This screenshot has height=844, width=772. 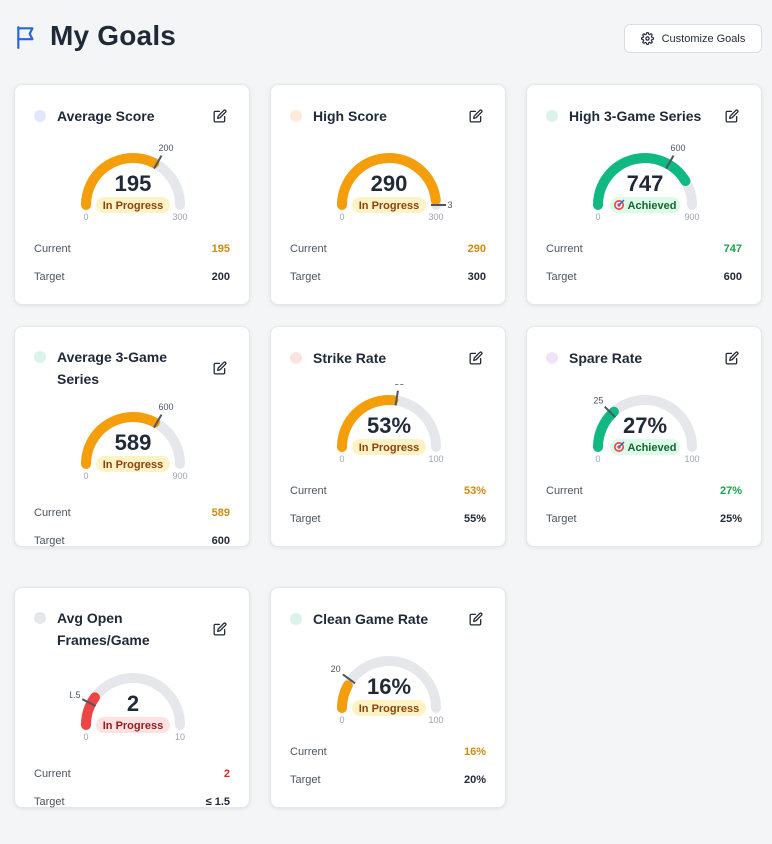 What do you see at coordinates (113, 35) in the screenshot?
I see `page-title: My Goals` at bounding box center [113, 35].